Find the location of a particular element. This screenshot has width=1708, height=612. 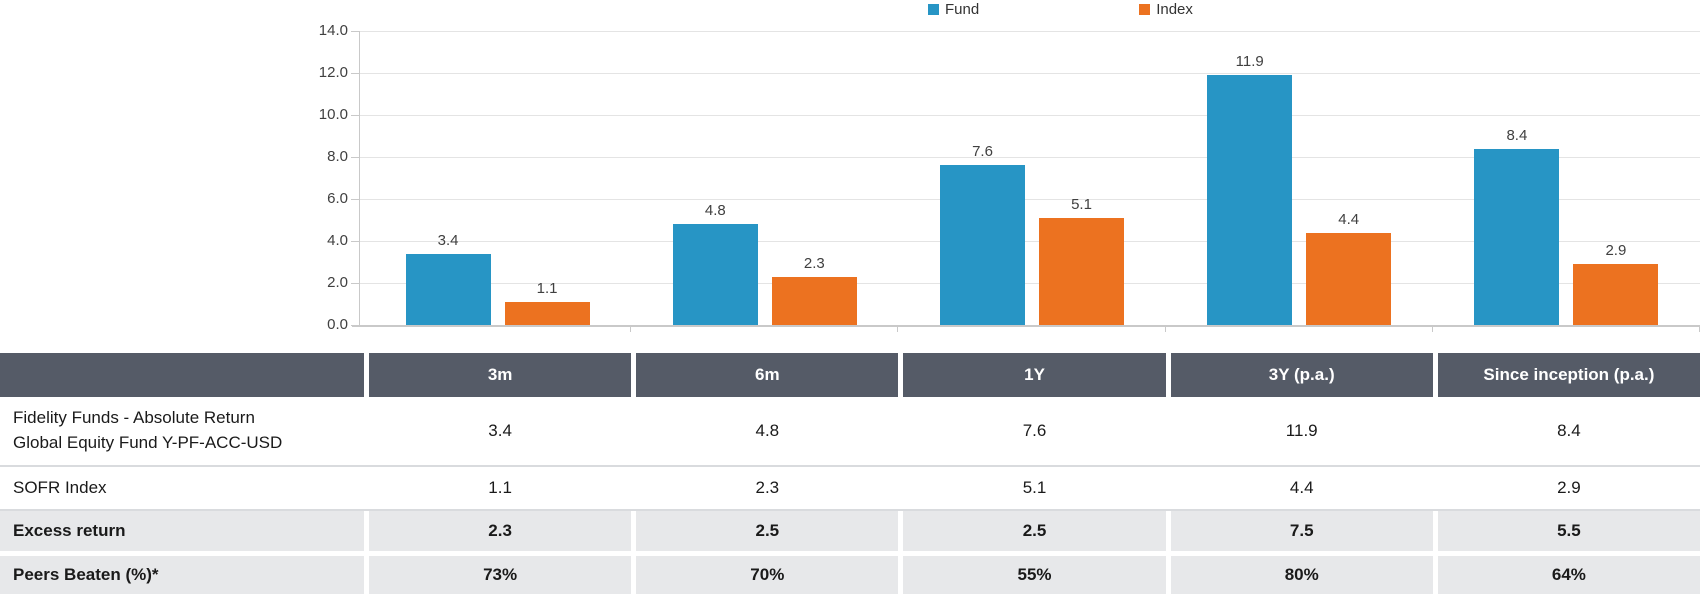

table-row: Excess return 2.3 2.5 2.5 7.5 5.5 is located at coordinates (850, 530).